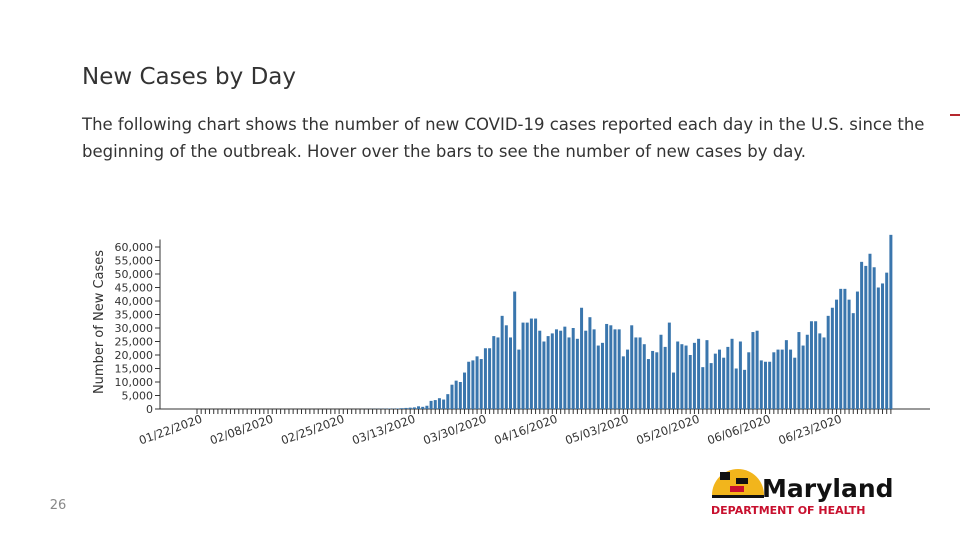  What do you see at coordinates (738, 496) in the screenshot?
I see `logo-flag-band` at bounding box center [738, 496].